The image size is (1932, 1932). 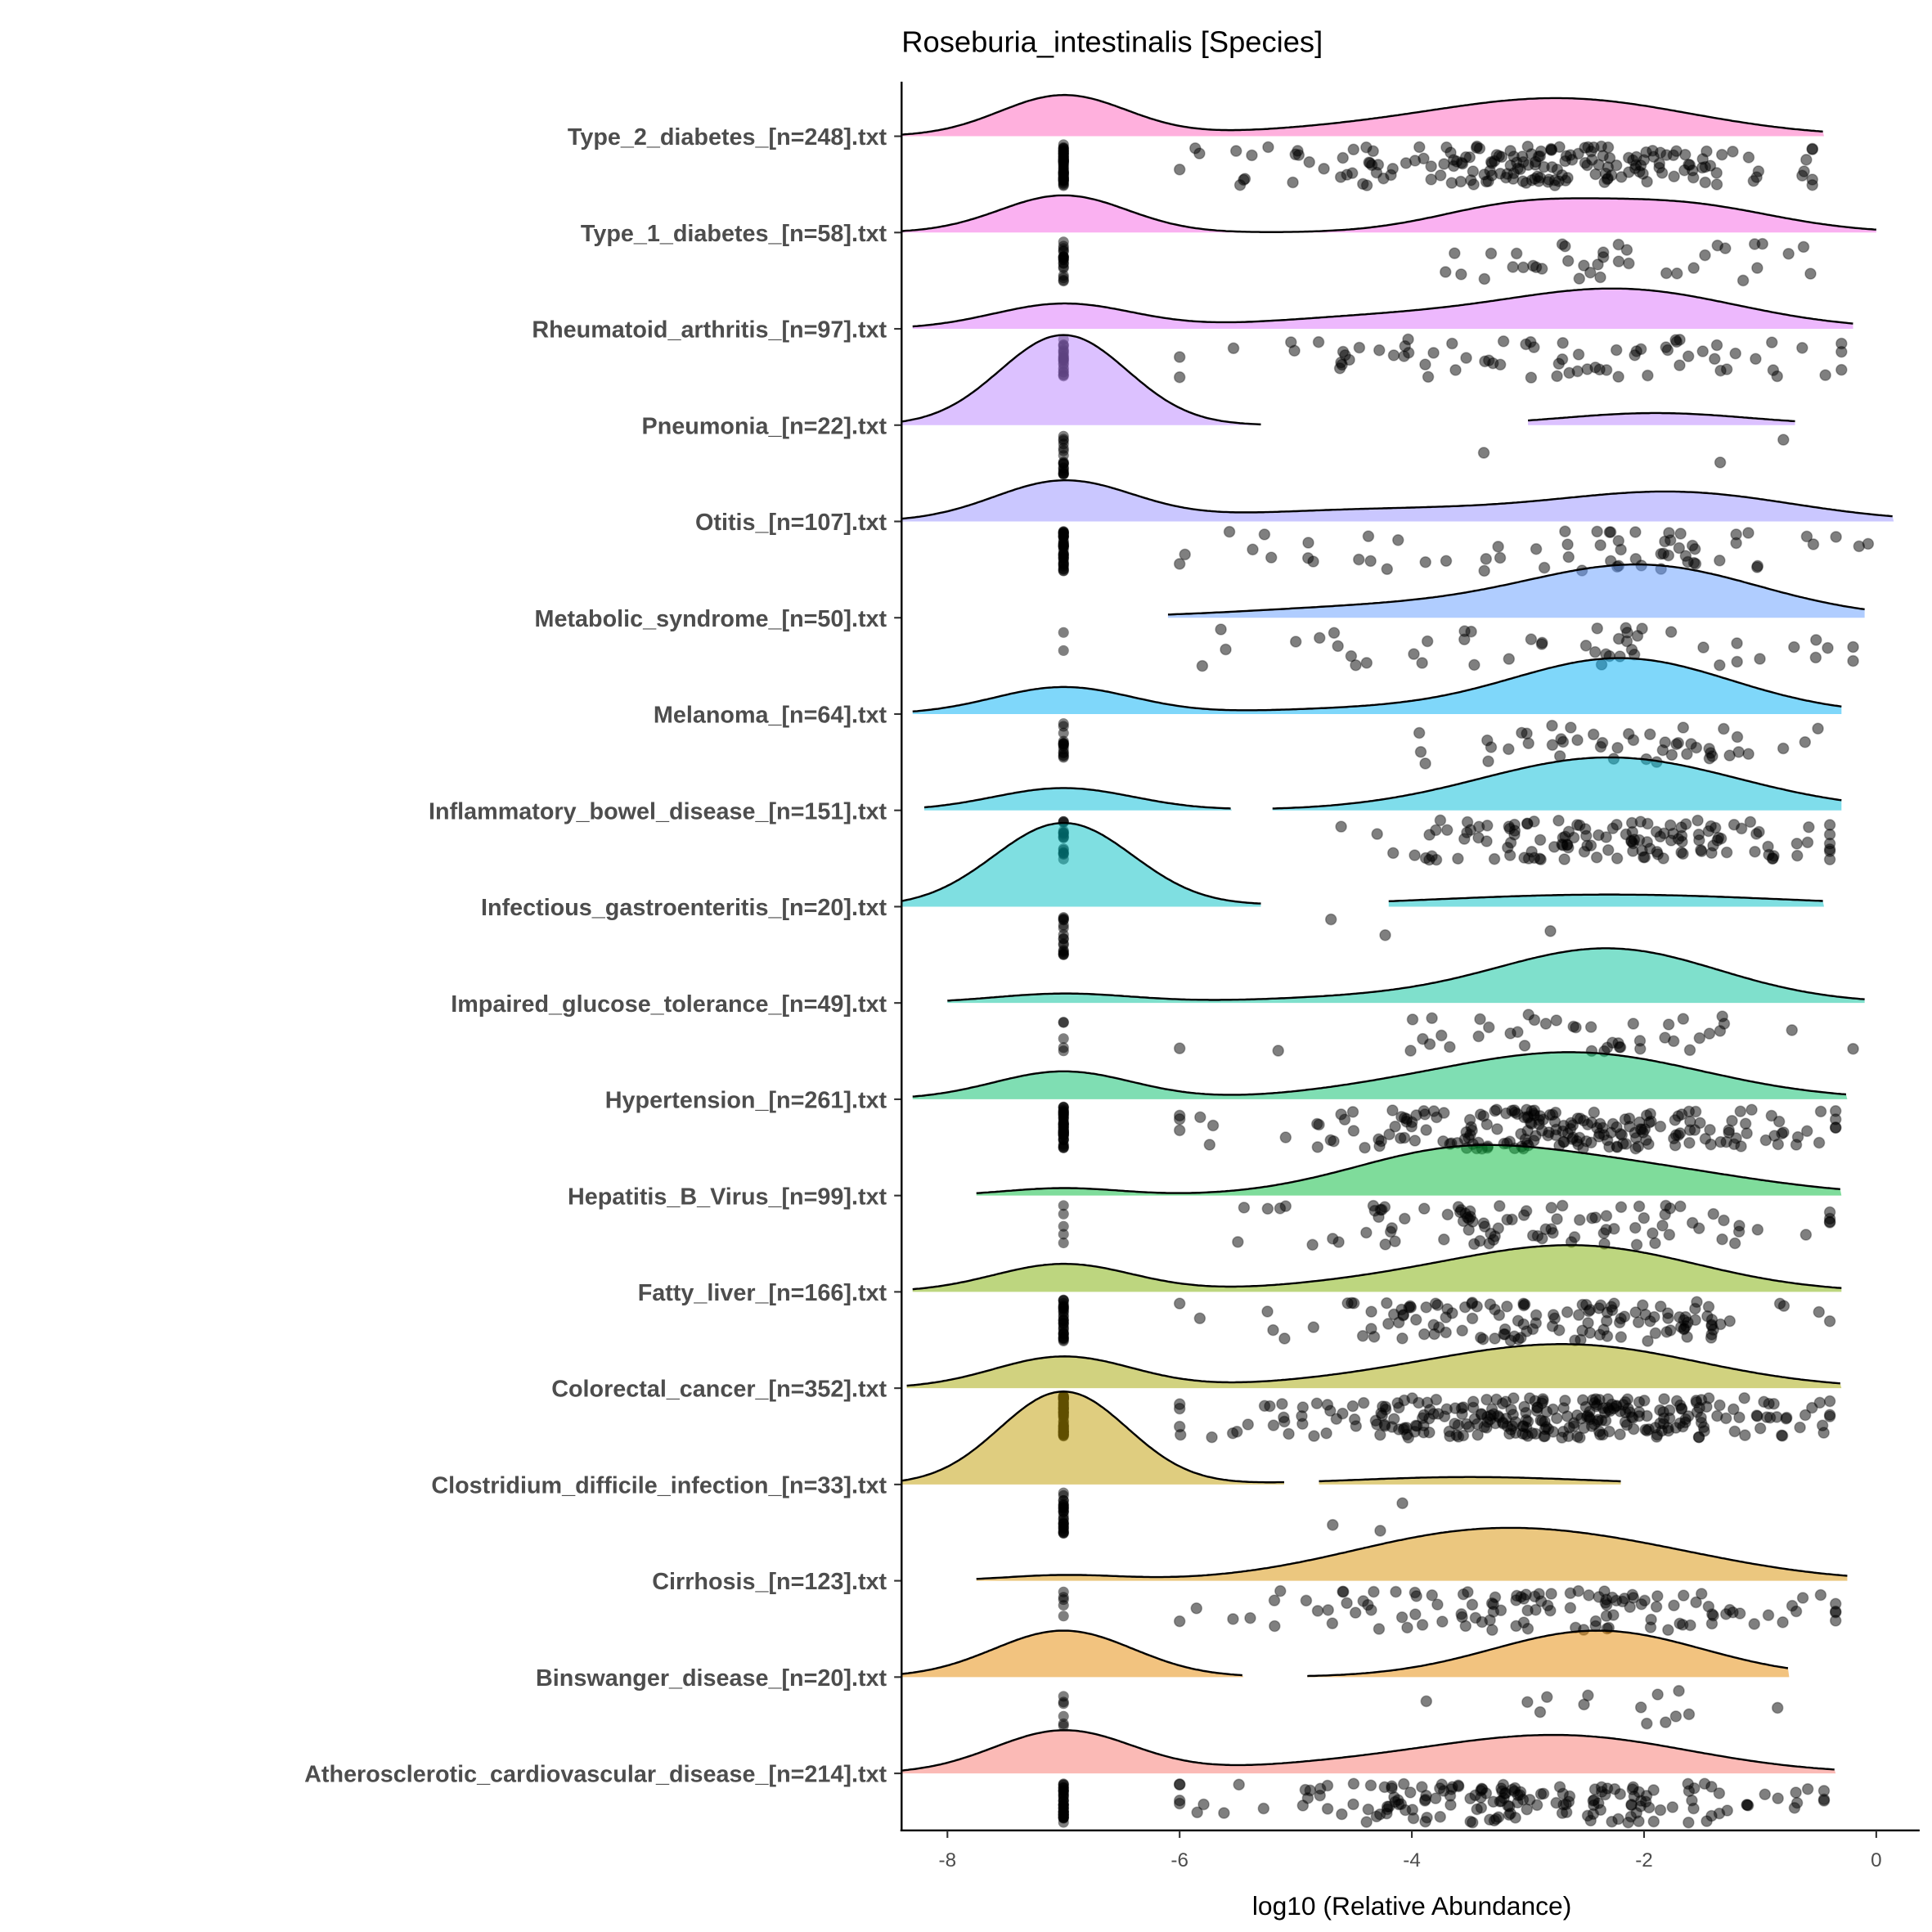 What do you see at coordinates (1516, 591) in the screenshot?
I see `ridge-density-fill` at bounding box center [1516, 591].